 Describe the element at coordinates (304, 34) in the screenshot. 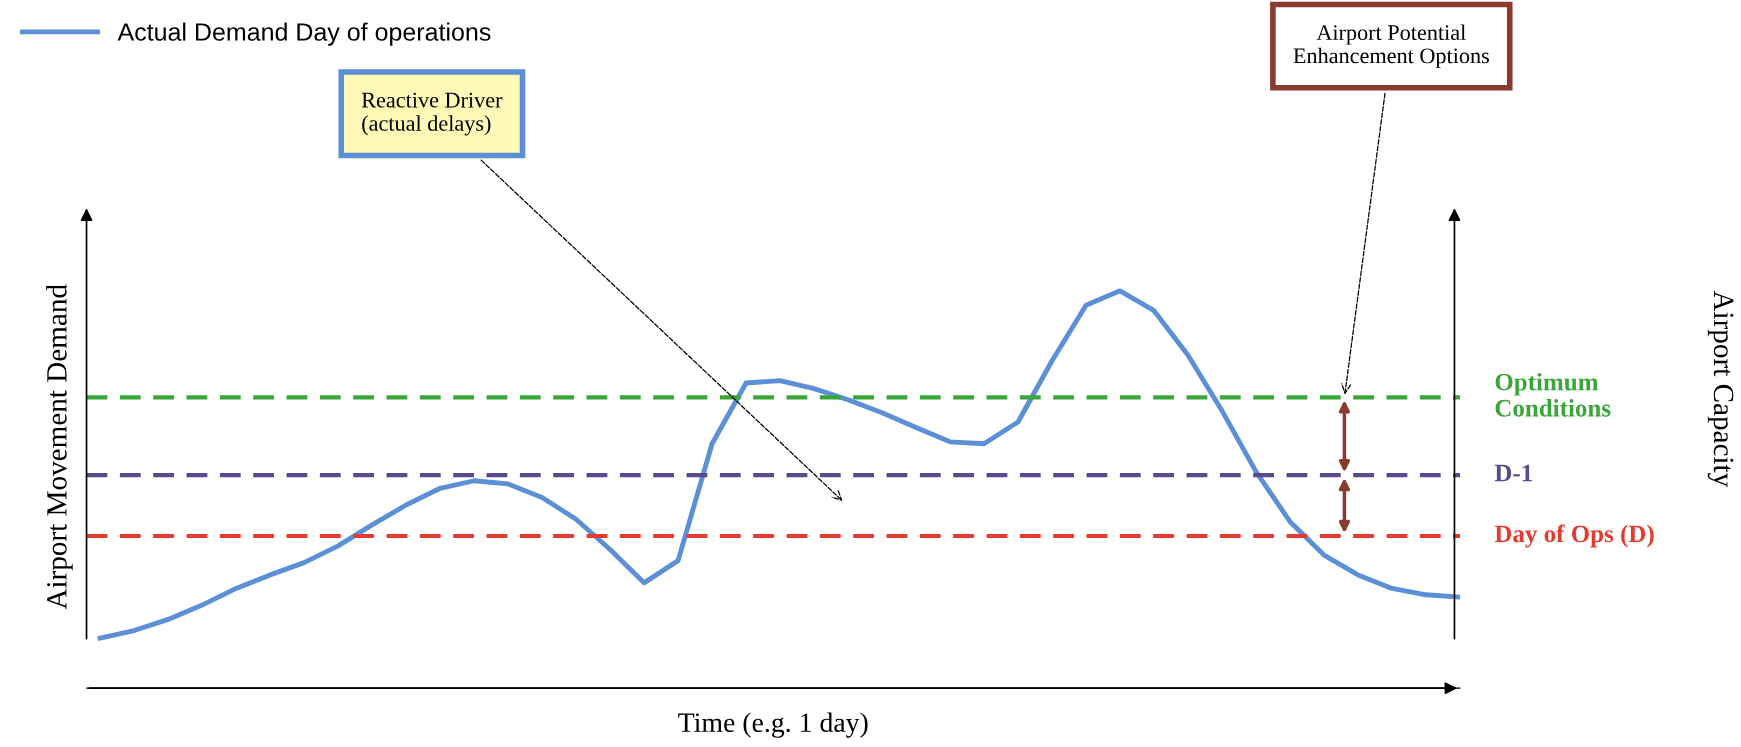

I see `legend-label: Actual Demand Day of operations` at that location.